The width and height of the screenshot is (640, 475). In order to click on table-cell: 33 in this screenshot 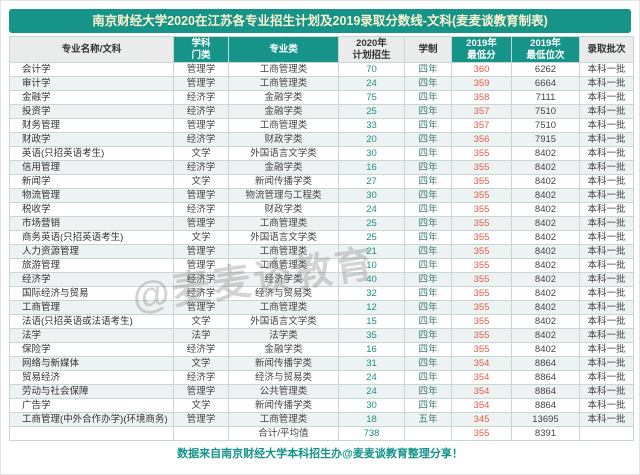, I will do `click(371, 125)`.